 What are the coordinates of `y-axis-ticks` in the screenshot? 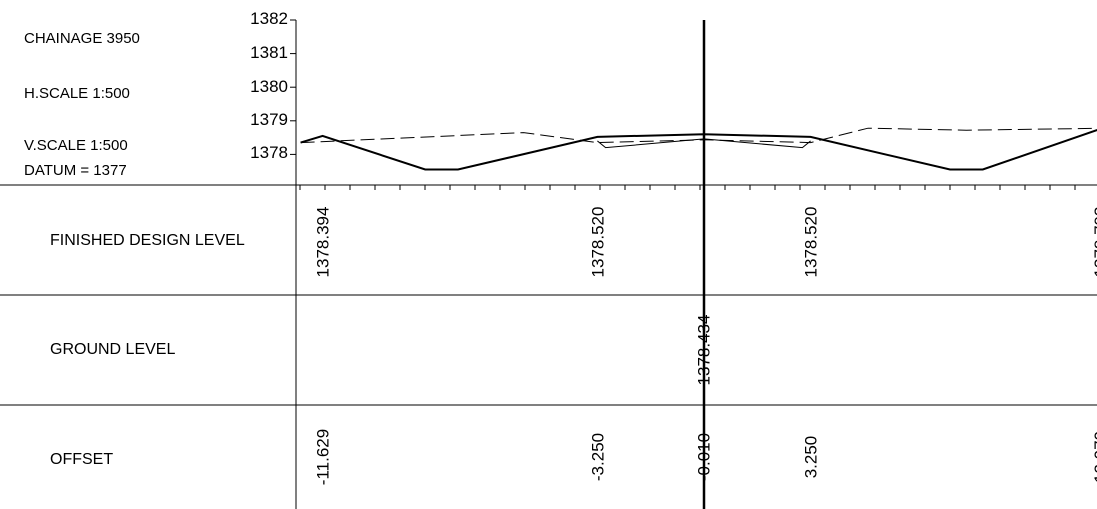 It's located at (293, 87).